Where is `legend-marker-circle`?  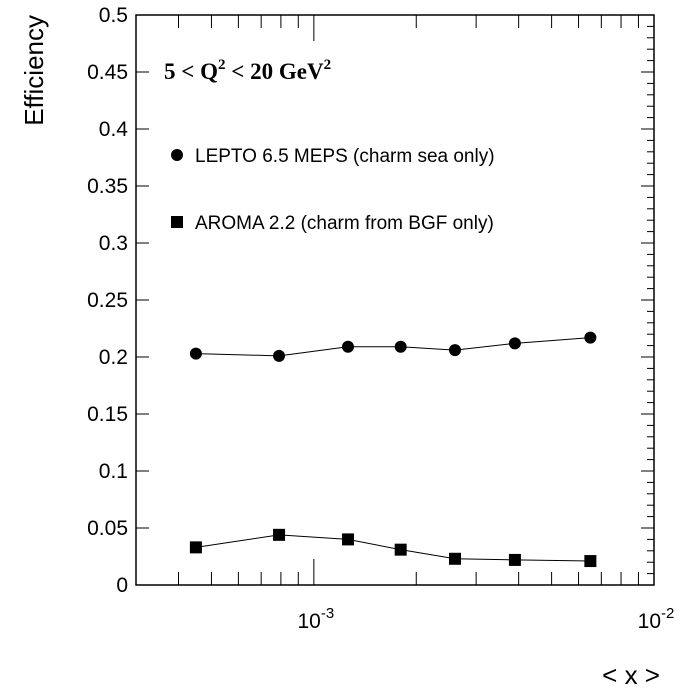
legend-marker-circle is located at coordinates (177, 155).